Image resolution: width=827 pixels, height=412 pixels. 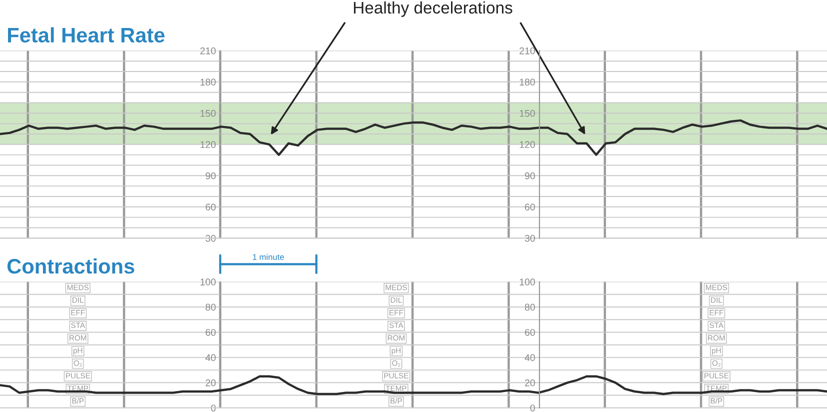 What do you see at coordinates (208, 82) in the screenshot?
I see `y-tick-label: 180` at bounding box center [208, 82].